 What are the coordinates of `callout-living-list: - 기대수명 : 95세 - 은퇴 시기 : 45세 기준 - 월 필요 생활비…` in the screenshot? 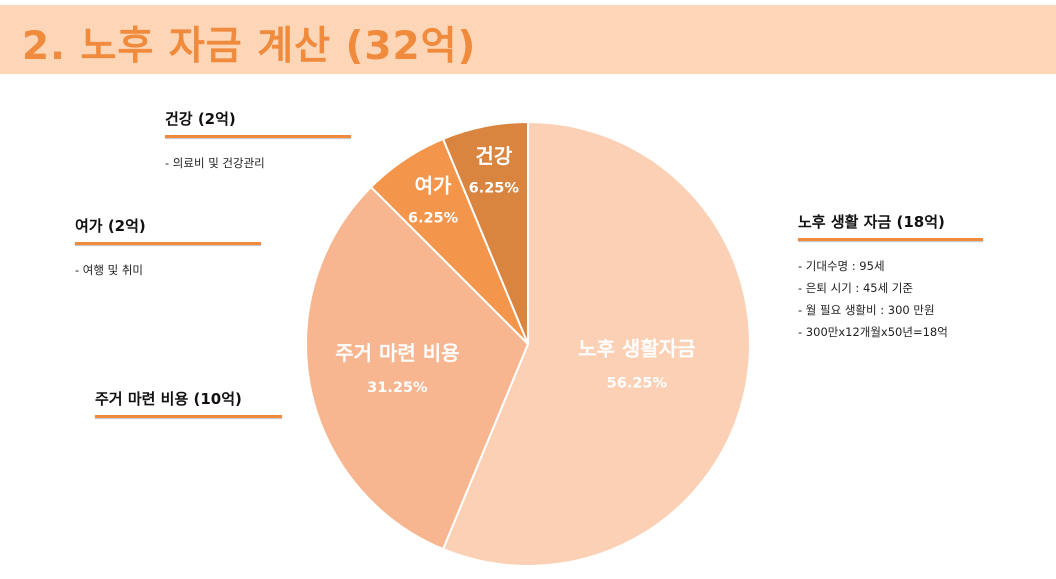 It's located at (890, 299).